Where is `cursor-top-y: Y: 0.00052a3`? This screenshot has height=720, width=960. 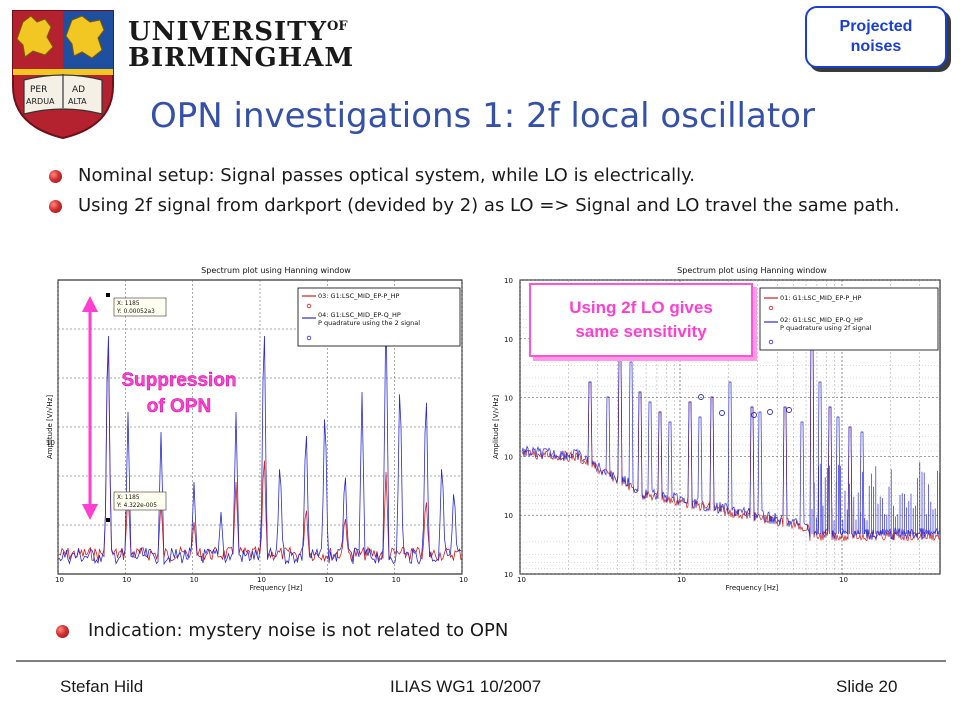
cursor-top-y: Y: 0.00052a3 is located at coordinates (135, 312).